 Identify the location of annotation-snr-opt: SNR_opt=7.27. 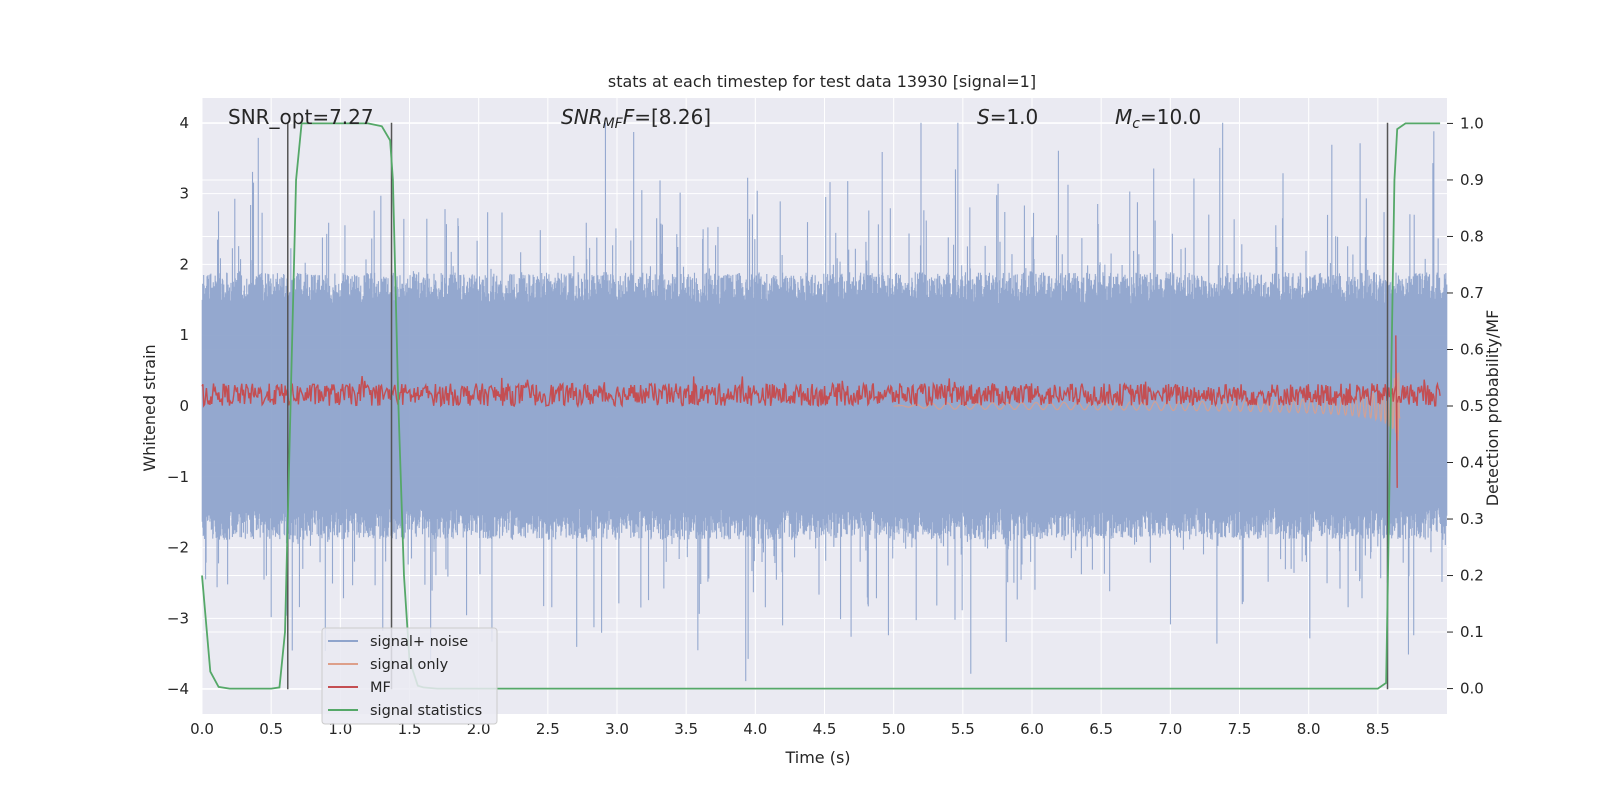
(301, 117).